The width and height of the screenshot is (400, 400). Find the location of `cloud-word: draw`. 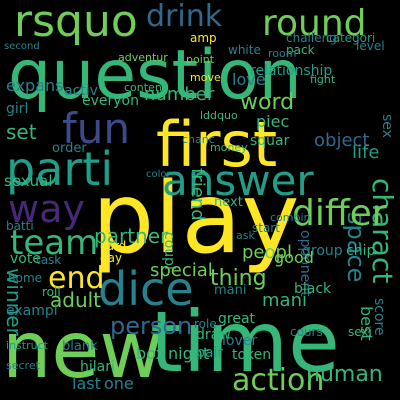

cloud-word: draw is located at coordinates (213, 335).